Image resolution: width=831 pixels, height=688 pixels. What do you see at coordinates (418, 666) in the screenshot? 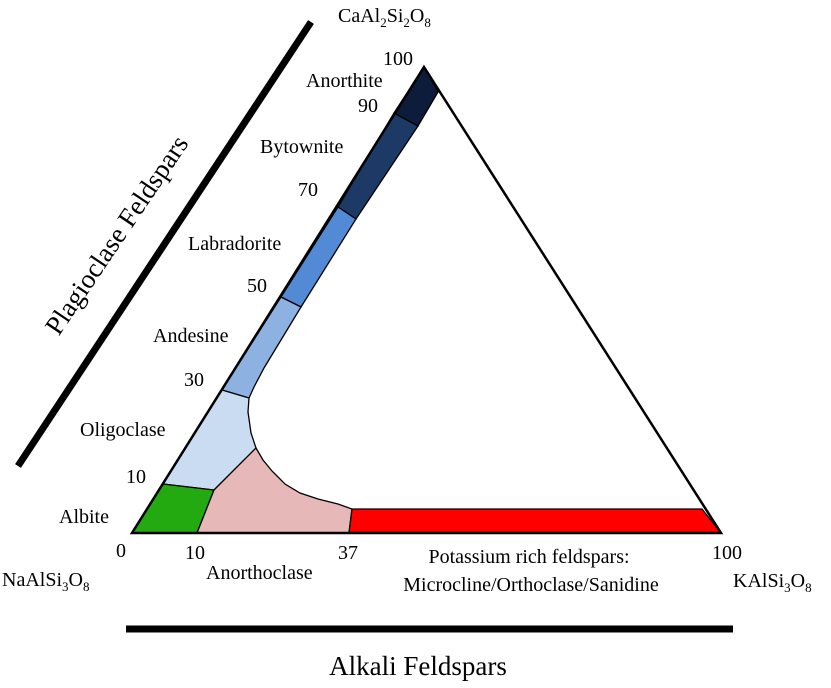
I see `alkali-title: Alkali Feldspars` at bounding box center [418, 666].